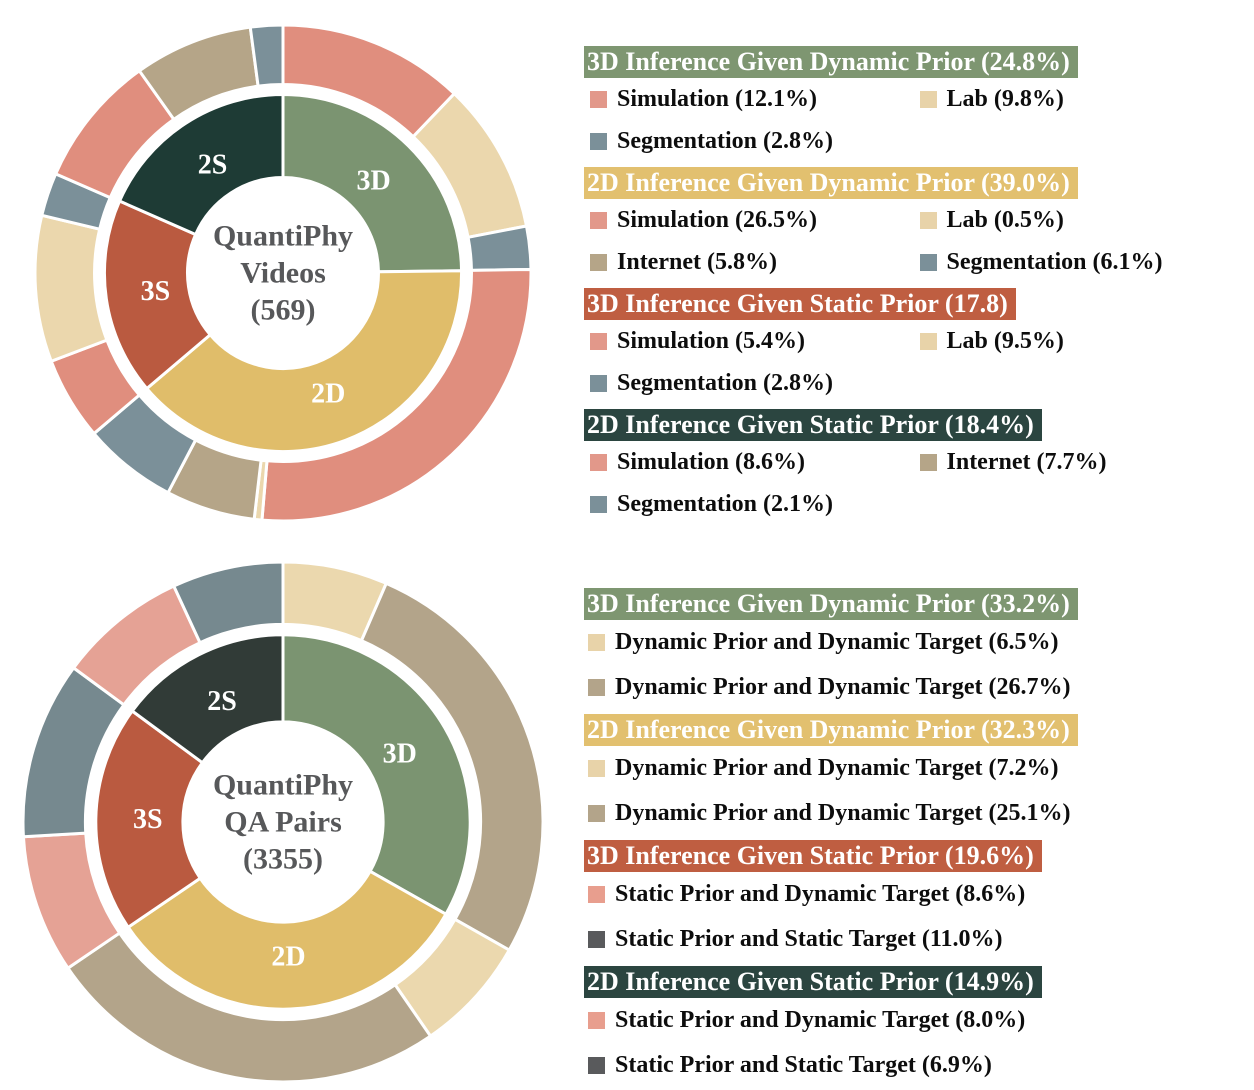  I want to click on center-text-line: Videos, so click(283, 273).